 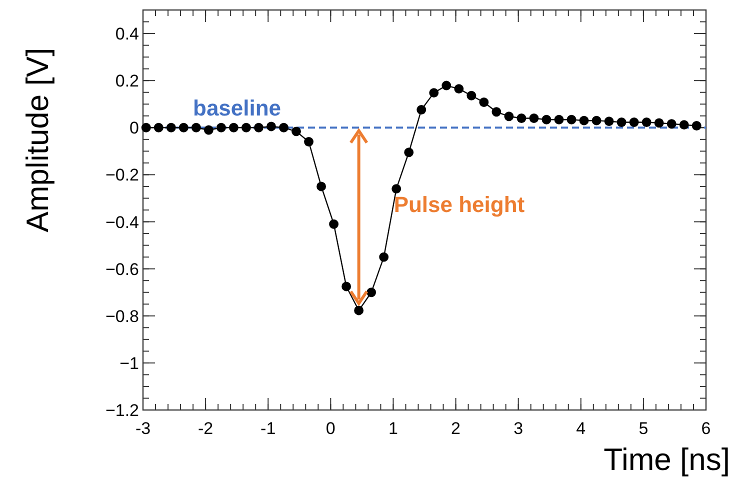 What do you see at coordinates (122, 222) in the screenshot?
I see `y-tick-label: −0.4` at bounding box center [122, 222].